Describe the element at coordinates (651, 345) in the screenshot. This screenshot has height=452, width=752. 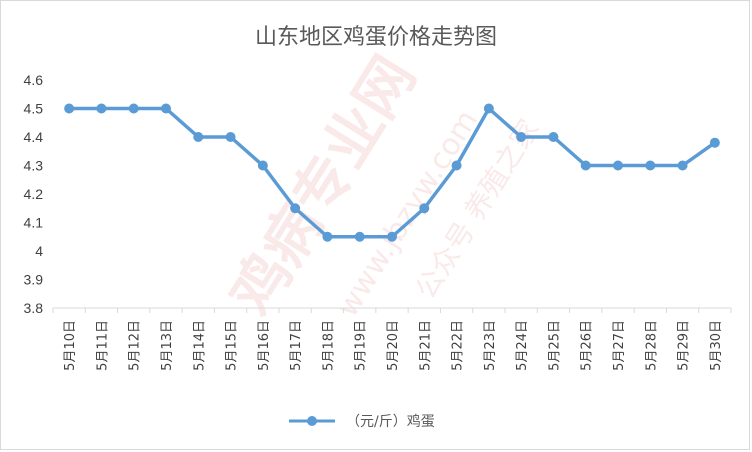
I see `x-tick-label: 5月28日` at that location.